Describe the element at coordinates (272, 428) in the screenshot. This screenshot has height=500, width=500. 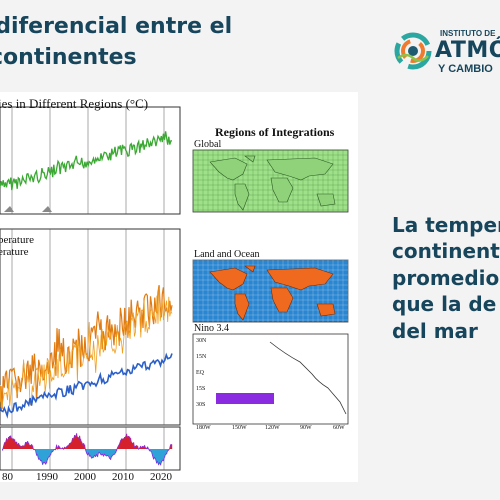
I see `nino-x-tick: 120W` at that location.